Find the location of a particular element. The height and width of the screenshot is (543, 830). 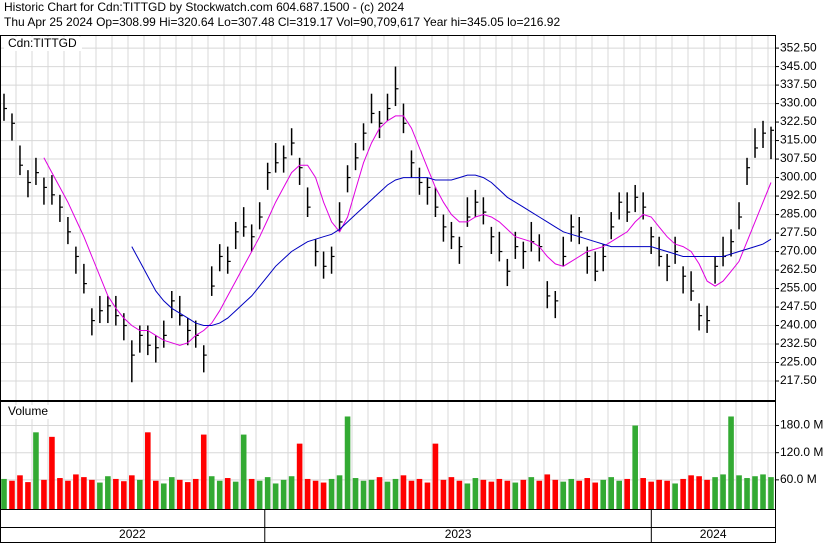

y-tick-label: 292.50 is located at coordinates (798, 195).